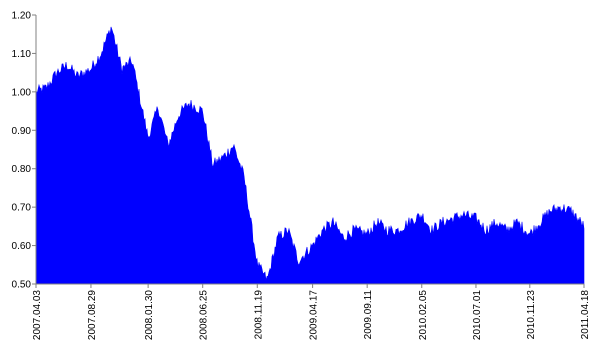 The width and height of the screenshot is (589, 340). Describe the element at coordinates (22, 285) in the screenshot. I see `y-tick-label: 0.50` at that location.